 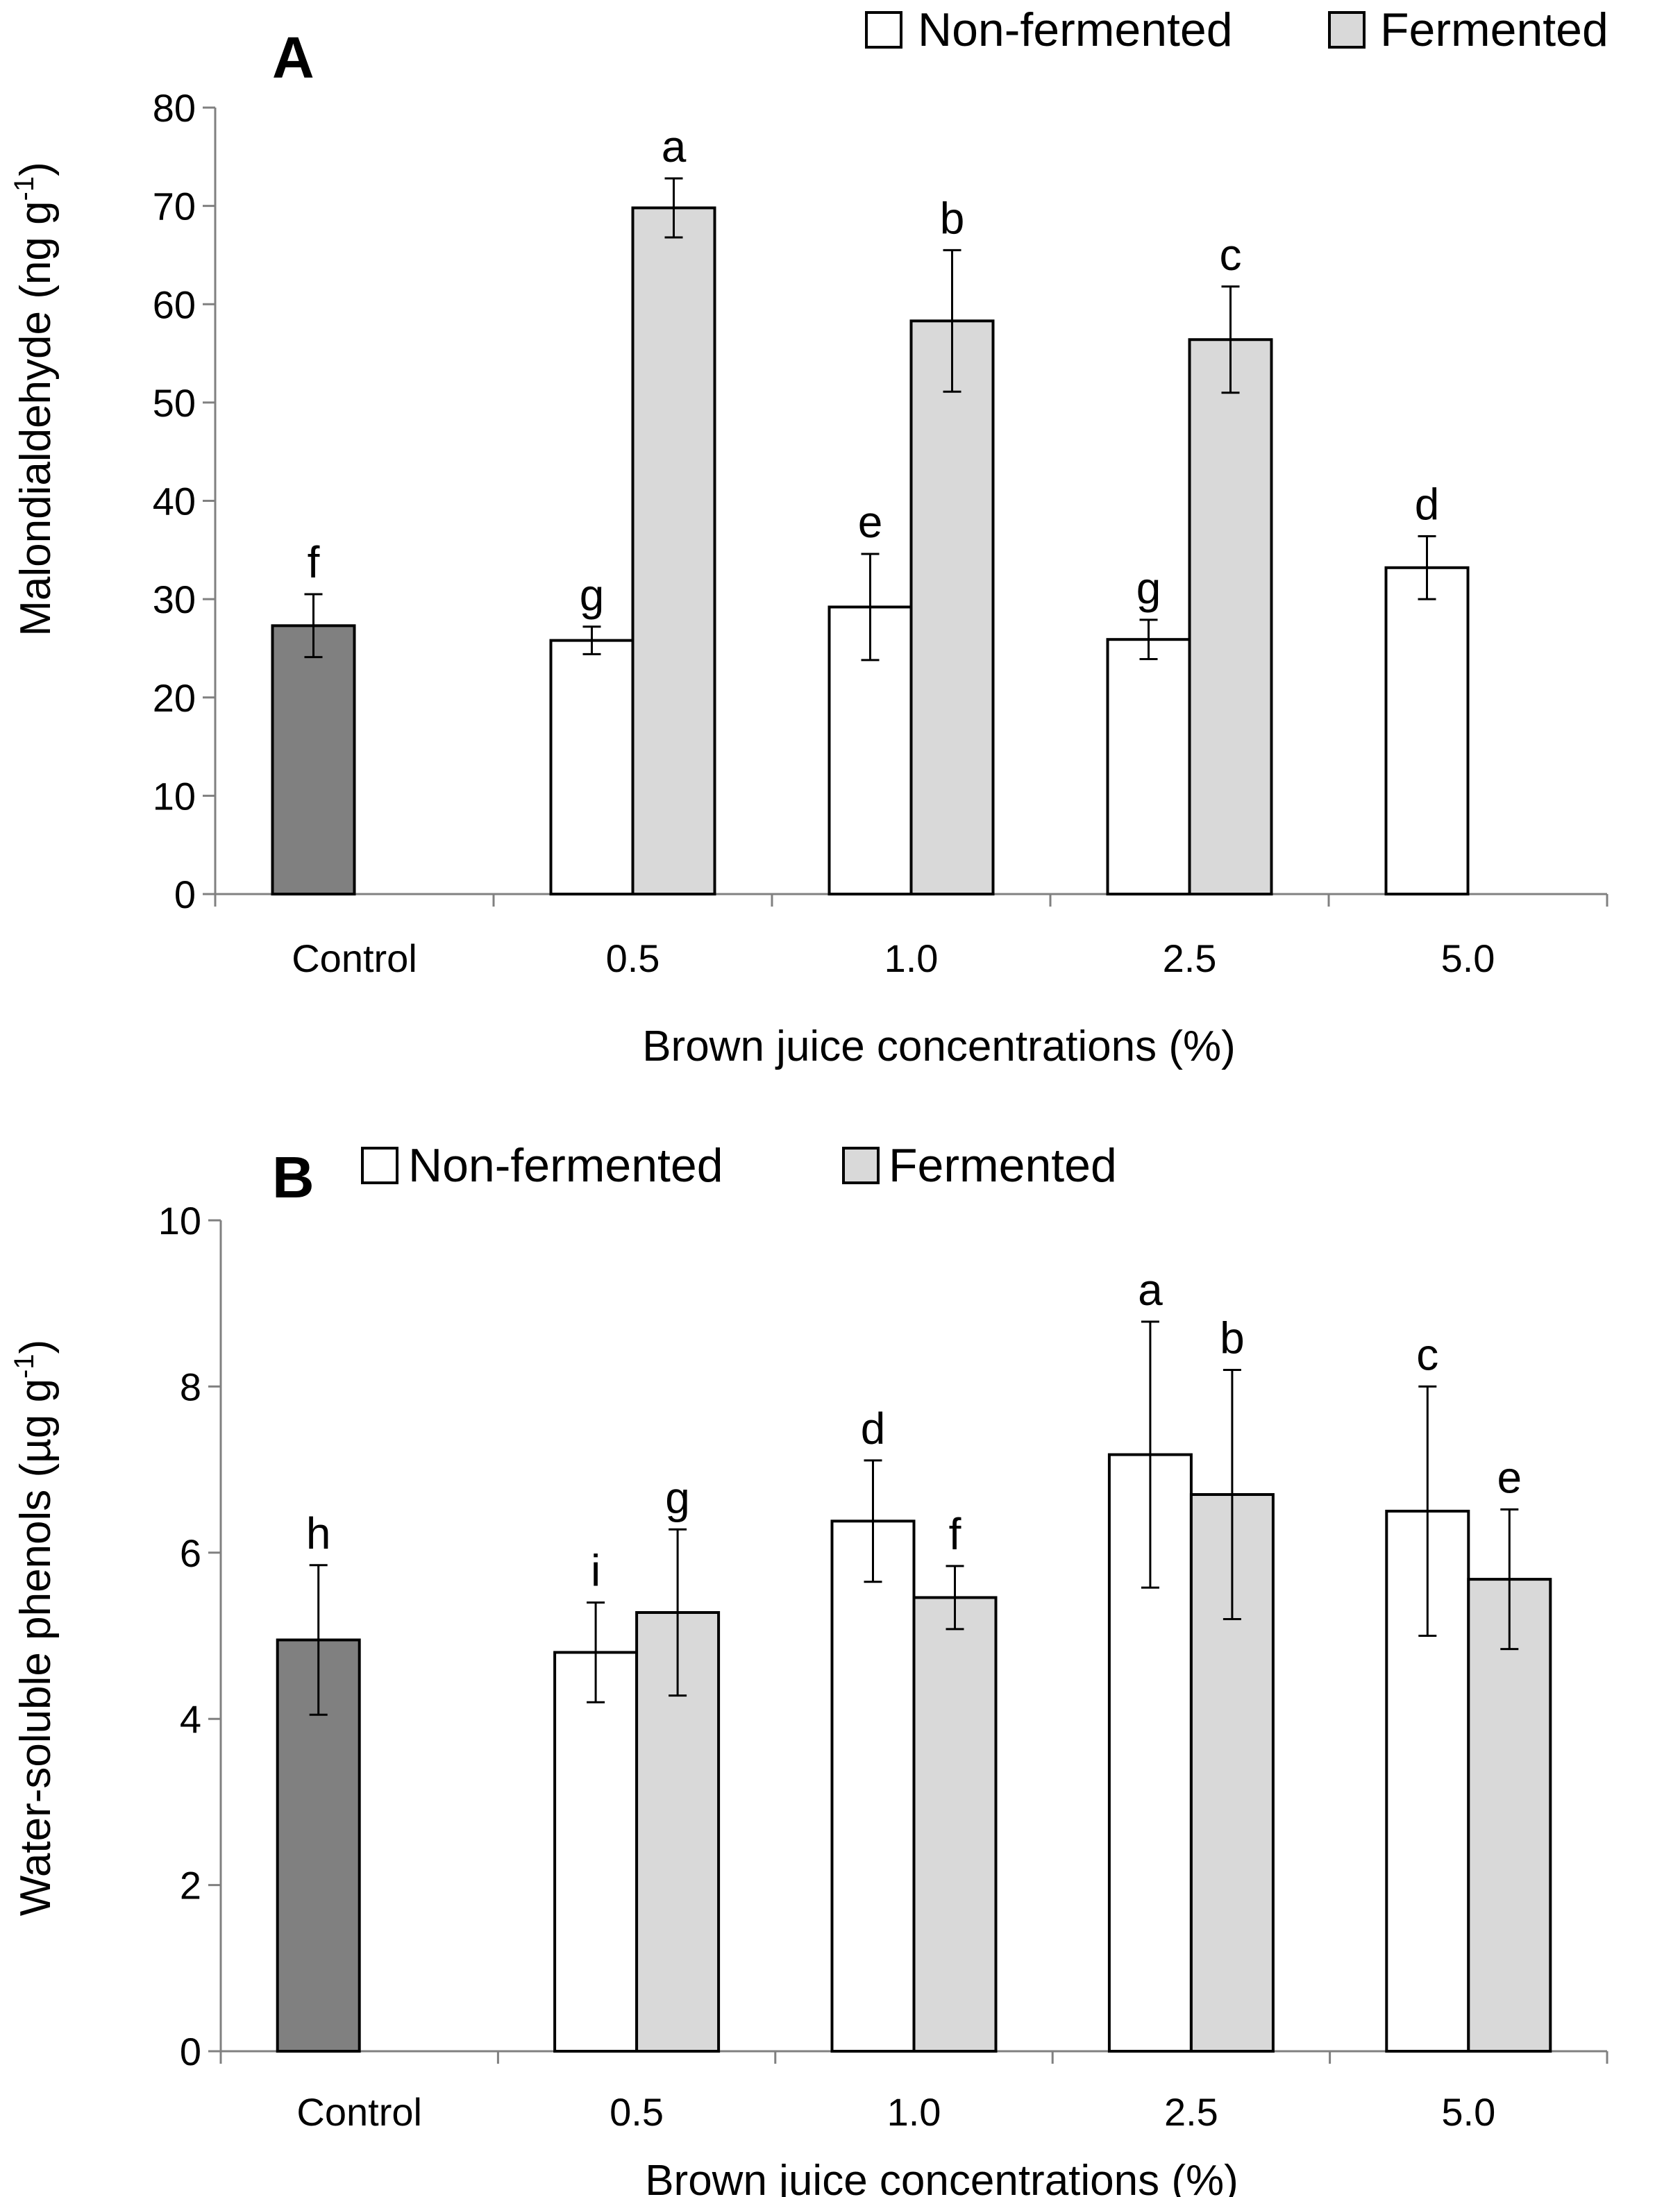 I want to click on panel-label: A, so click(x=293, y=57).